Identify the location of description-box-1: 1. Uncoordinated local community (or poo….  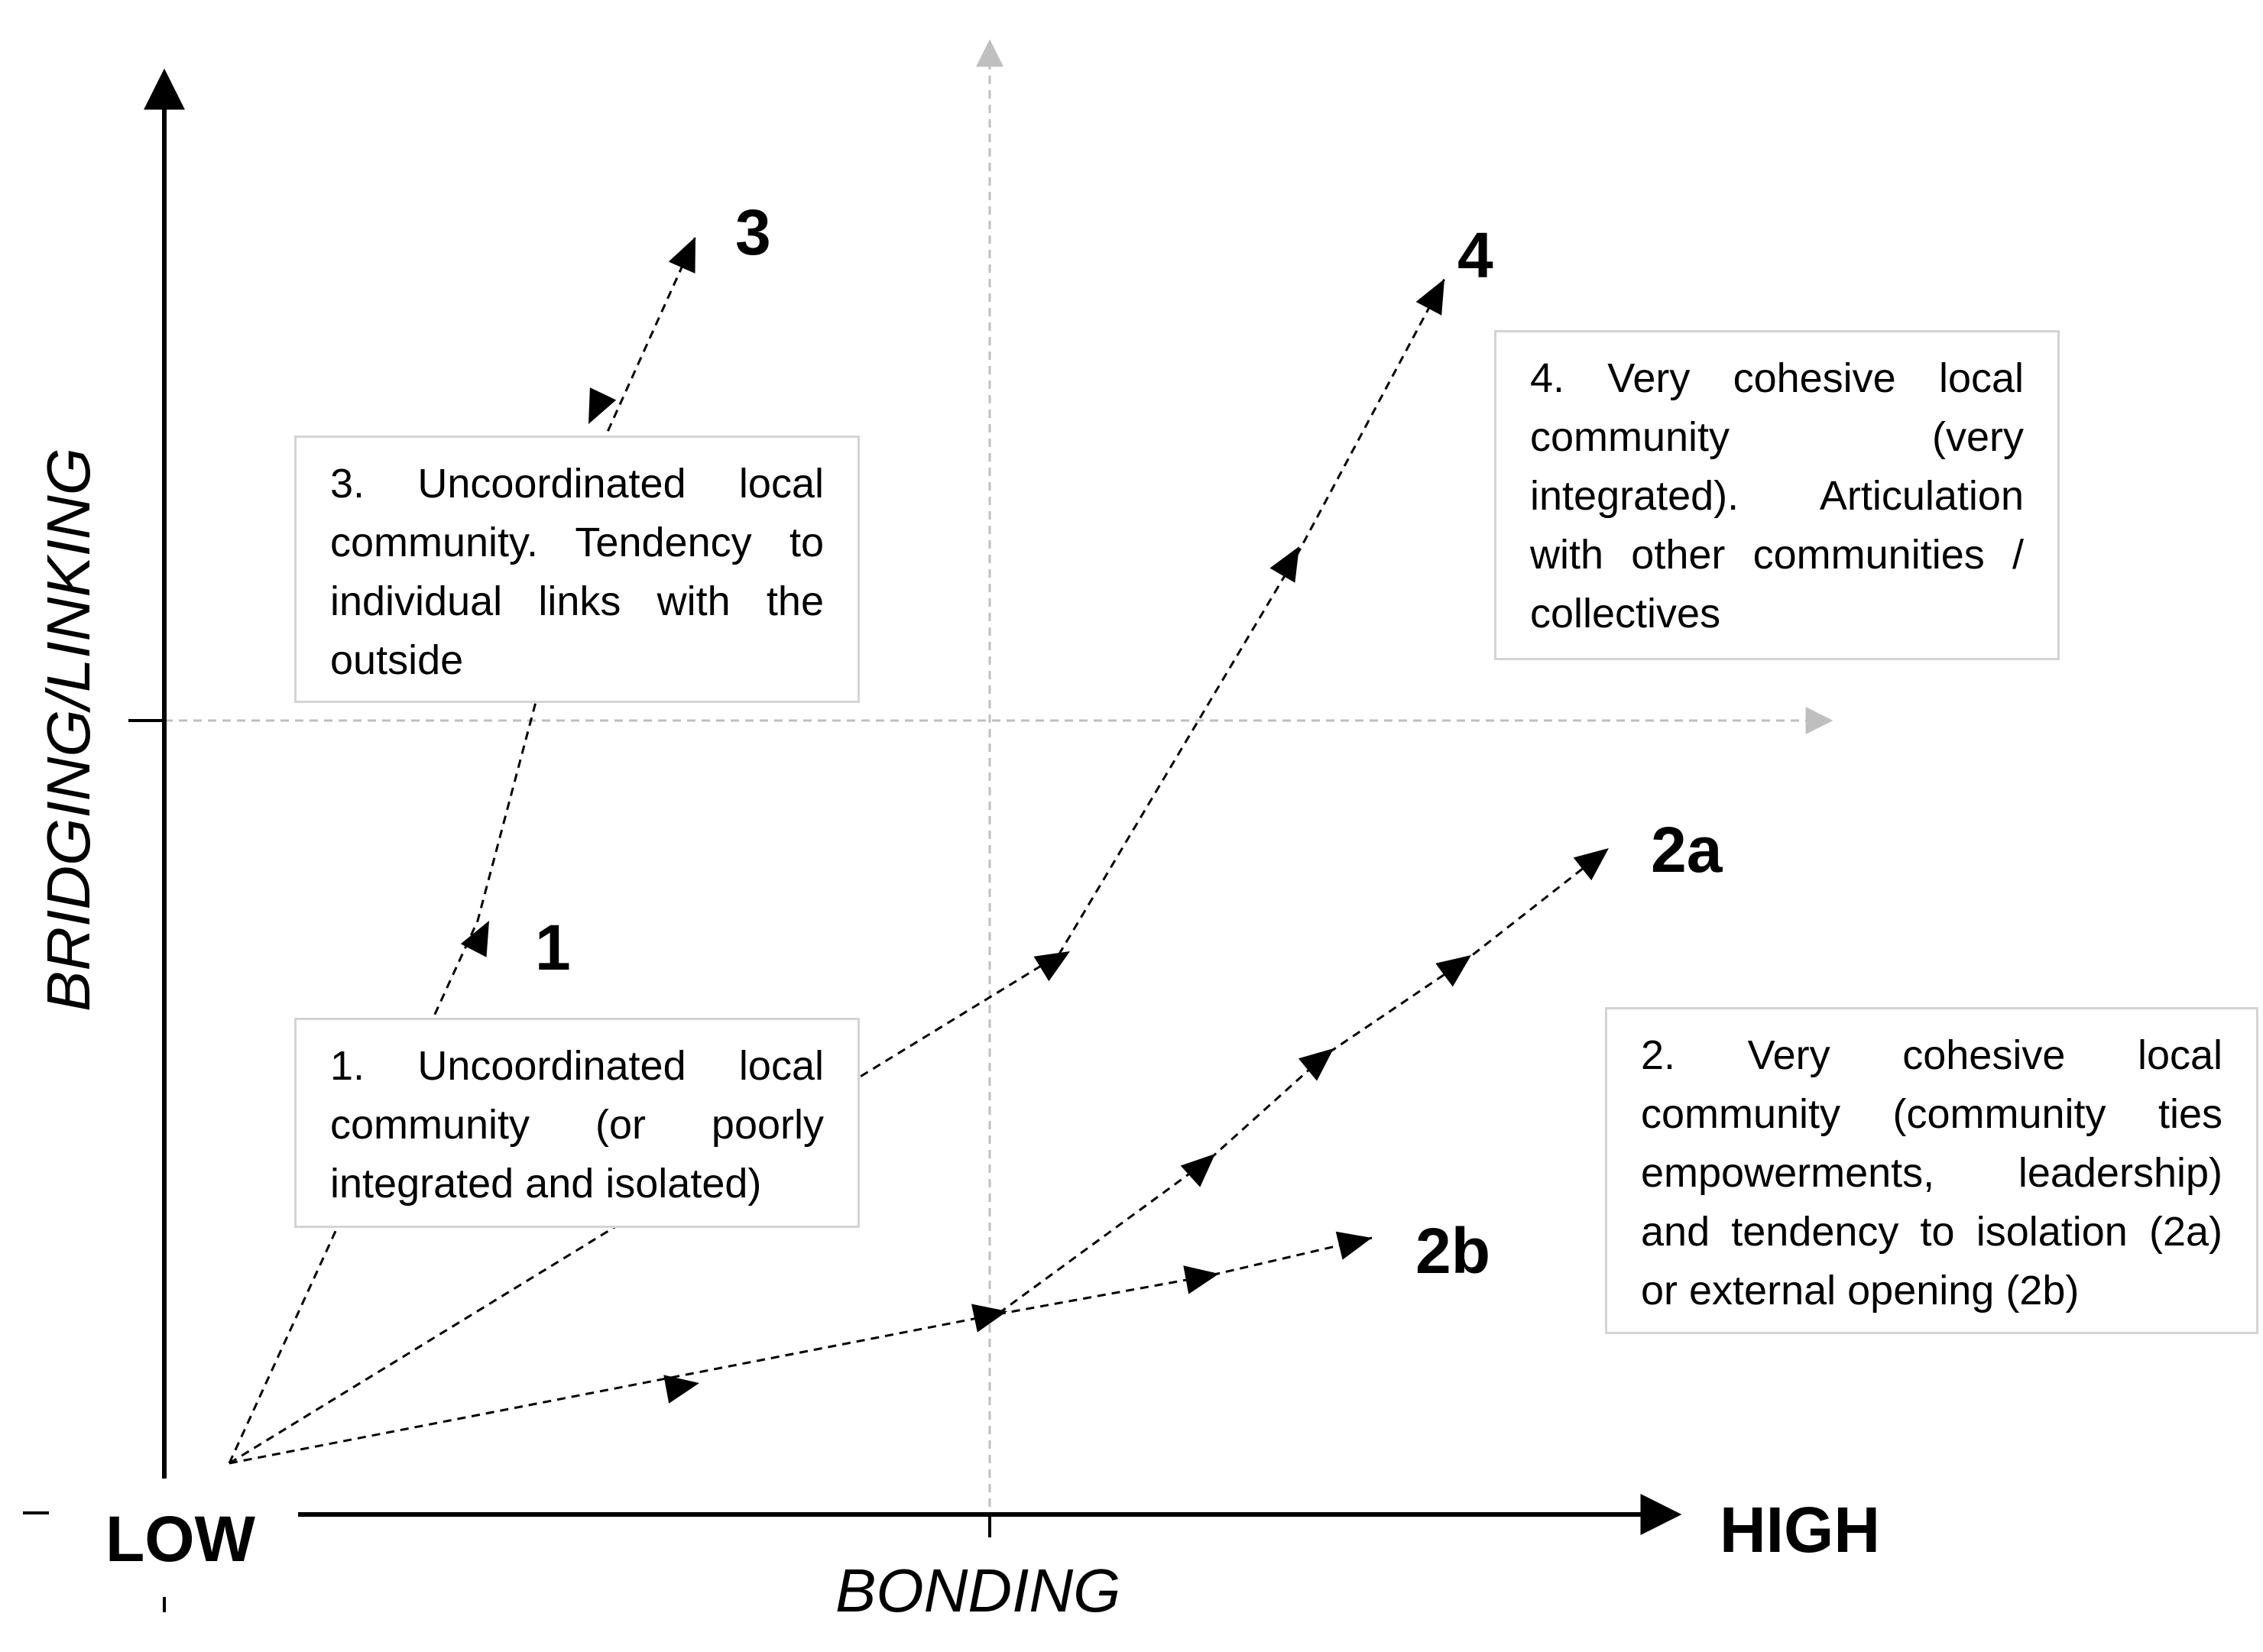
(577, 1123).